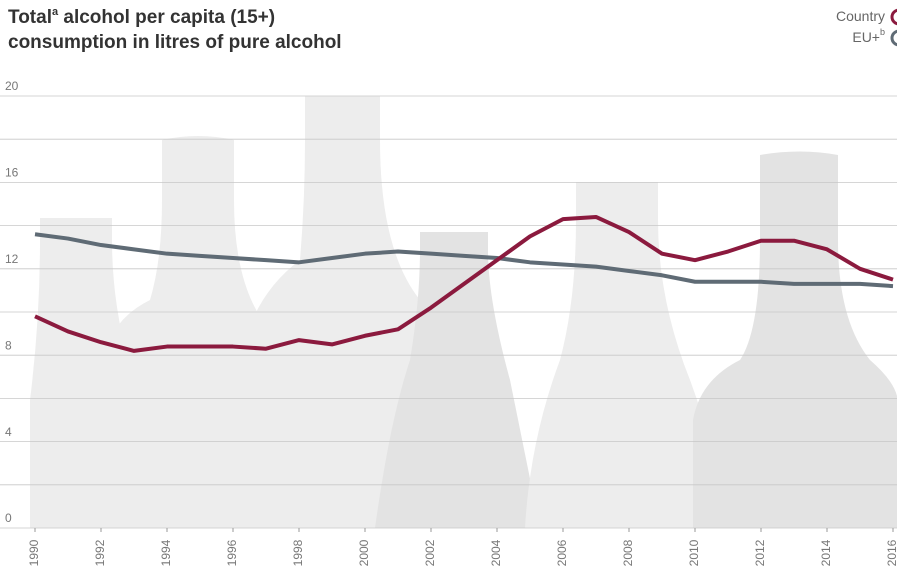 The image size is (897, 574). Describe the element at coordinates (826, 552) in the screenshot. I see `x-tick-label: 2014` at that location.